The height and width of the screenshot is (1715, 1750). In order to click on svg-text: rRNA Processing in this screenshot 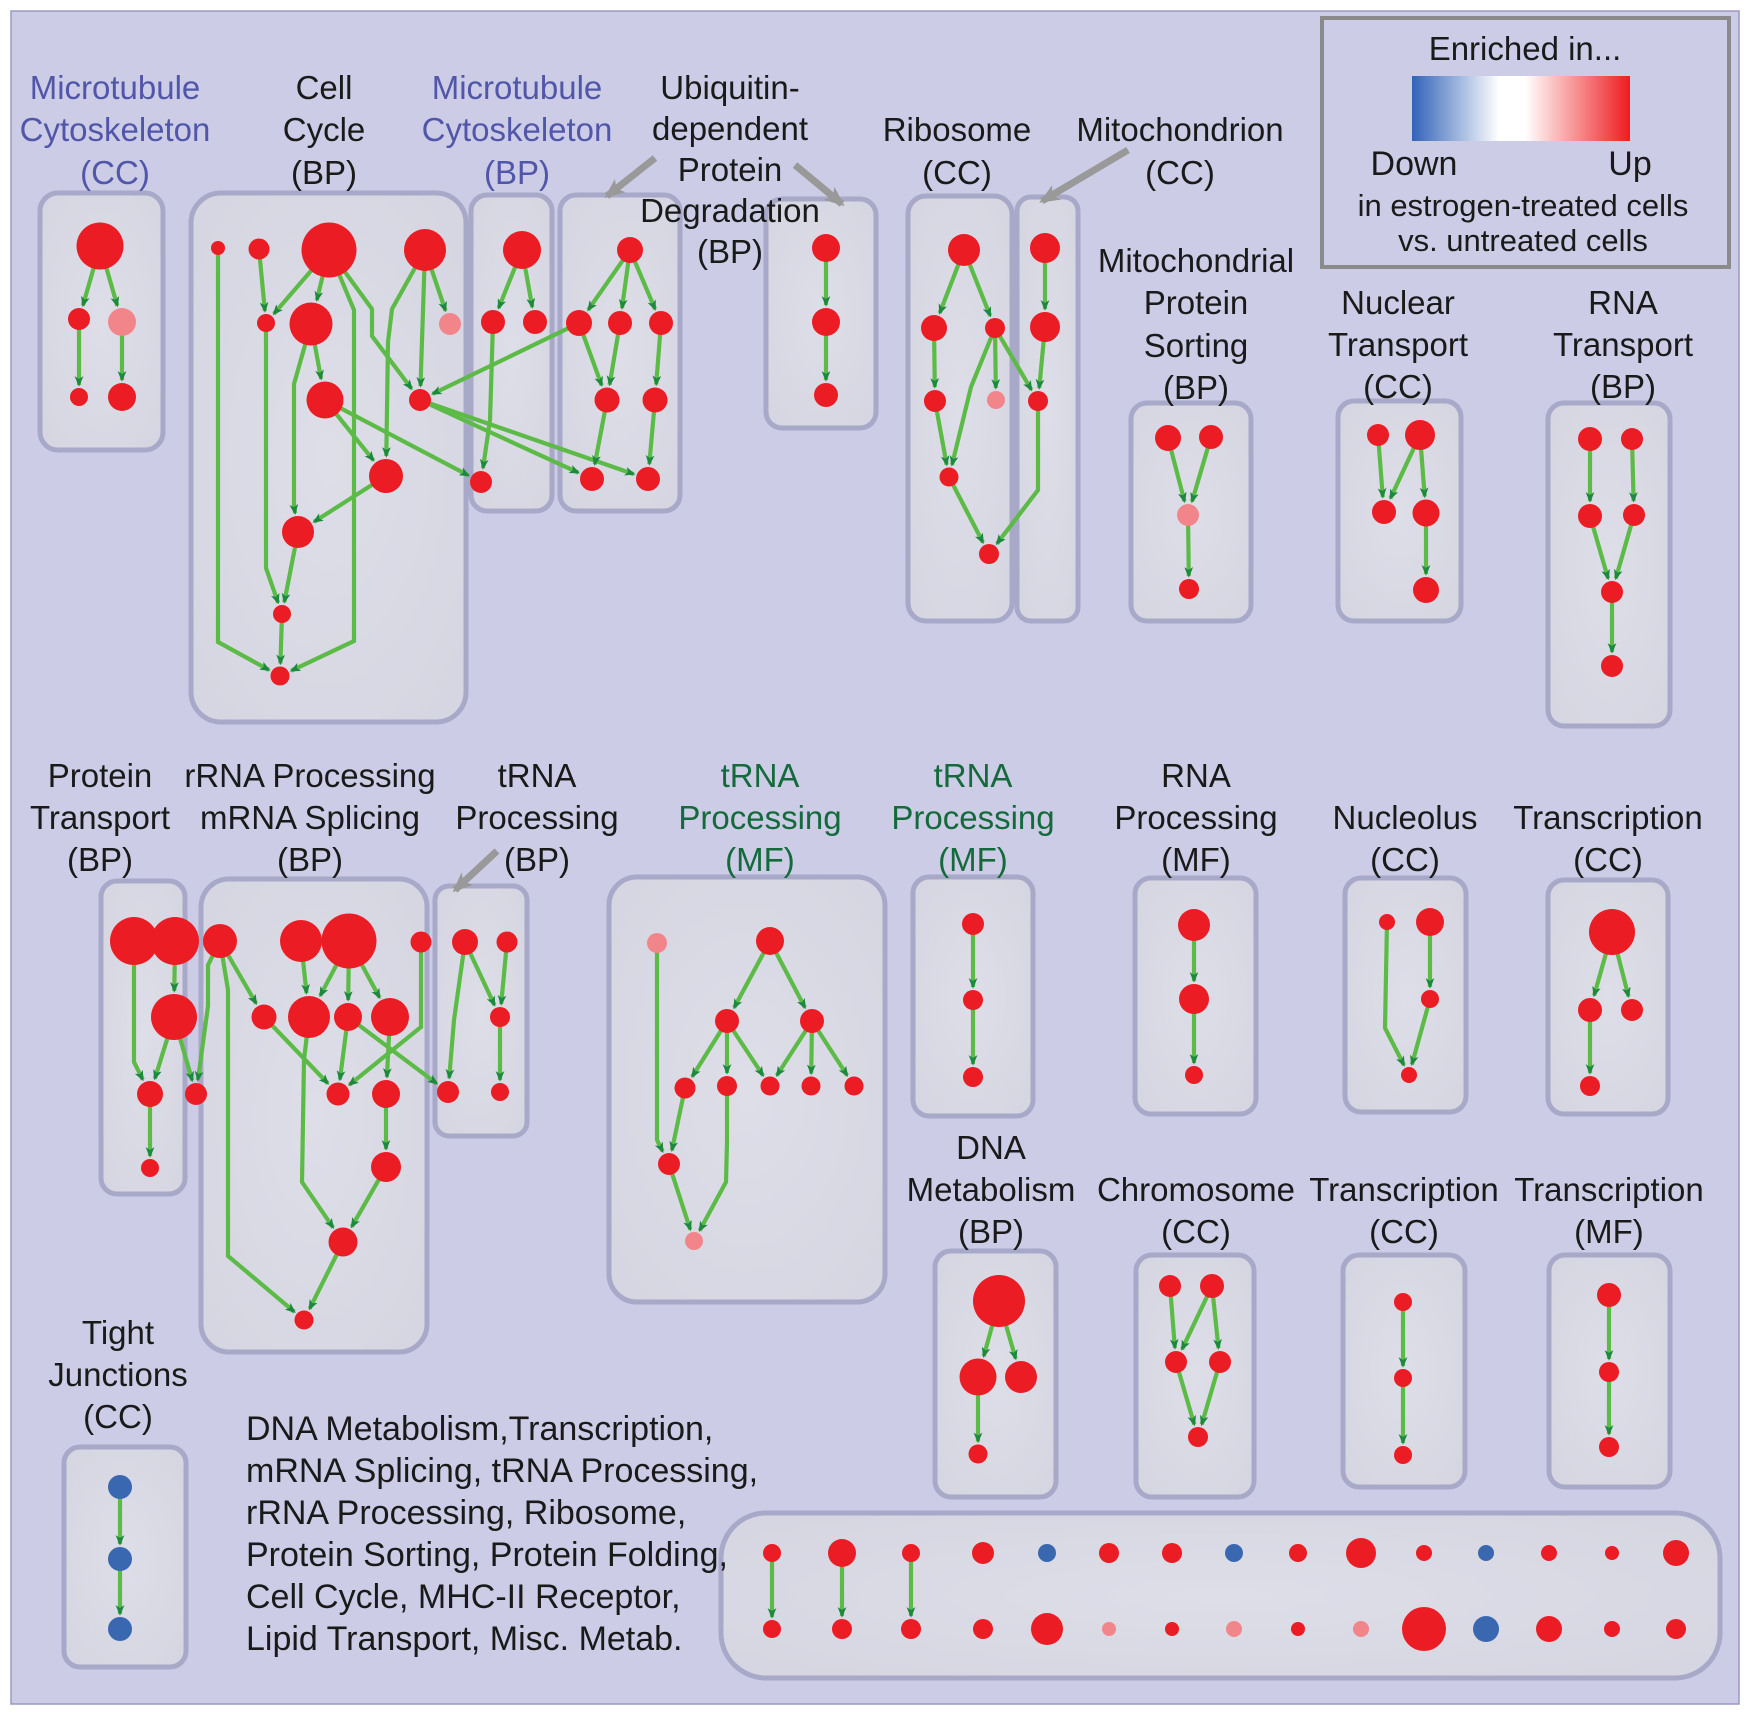, I will do `click(309, 775)`.